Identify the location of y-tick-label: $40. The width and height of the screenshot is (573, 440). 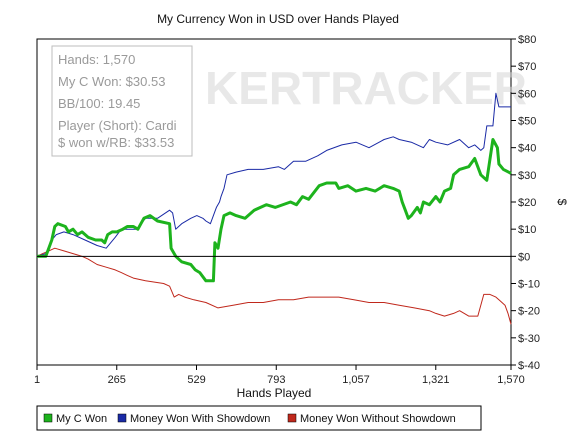
(527, 149).